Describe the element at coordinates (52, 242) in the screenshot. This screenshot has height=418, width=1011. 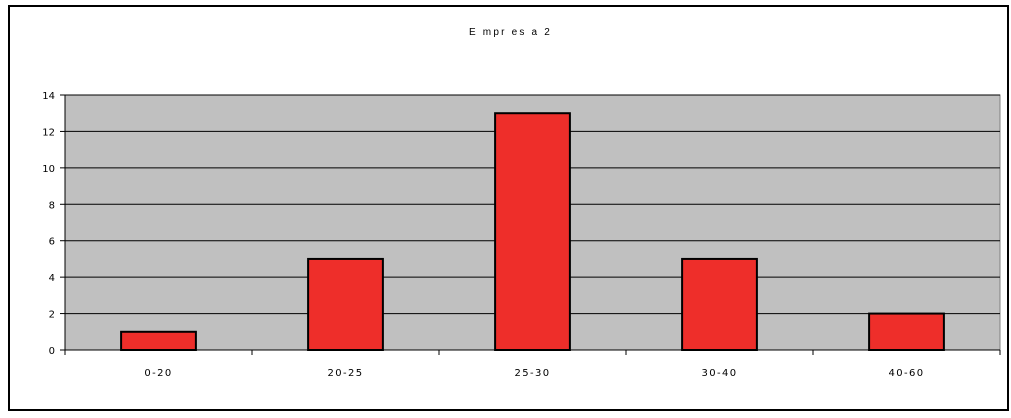
I see `y-tick-label: 6` at that location.